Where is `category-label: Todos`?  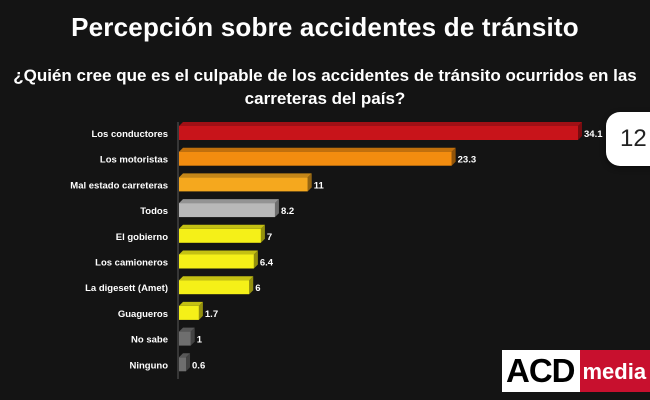
category-label: Todos is located at coordinates (154, 211).